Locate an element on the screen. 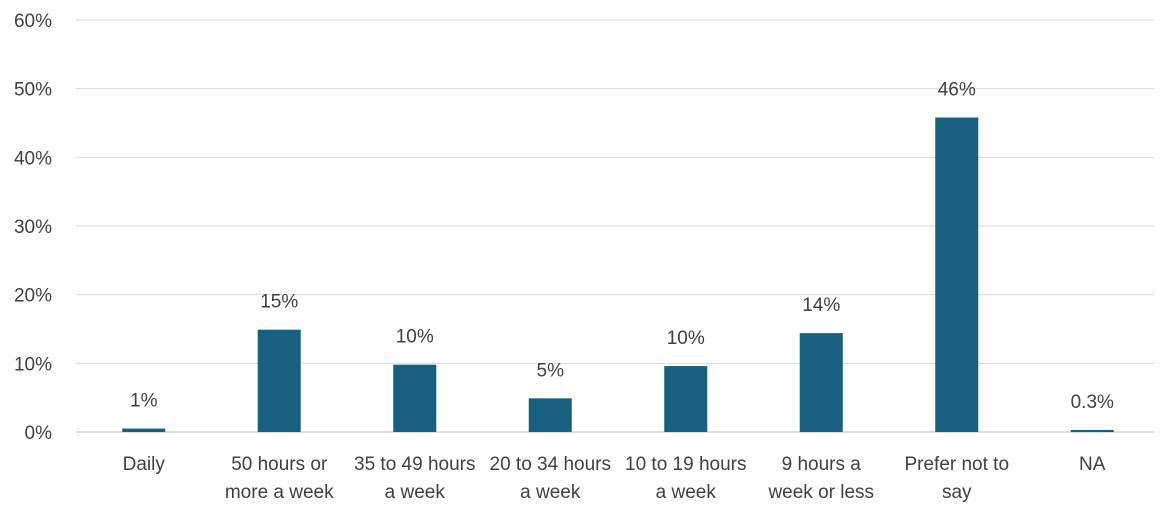  y-tick-label: 40% is located at coordinates (33, 158).